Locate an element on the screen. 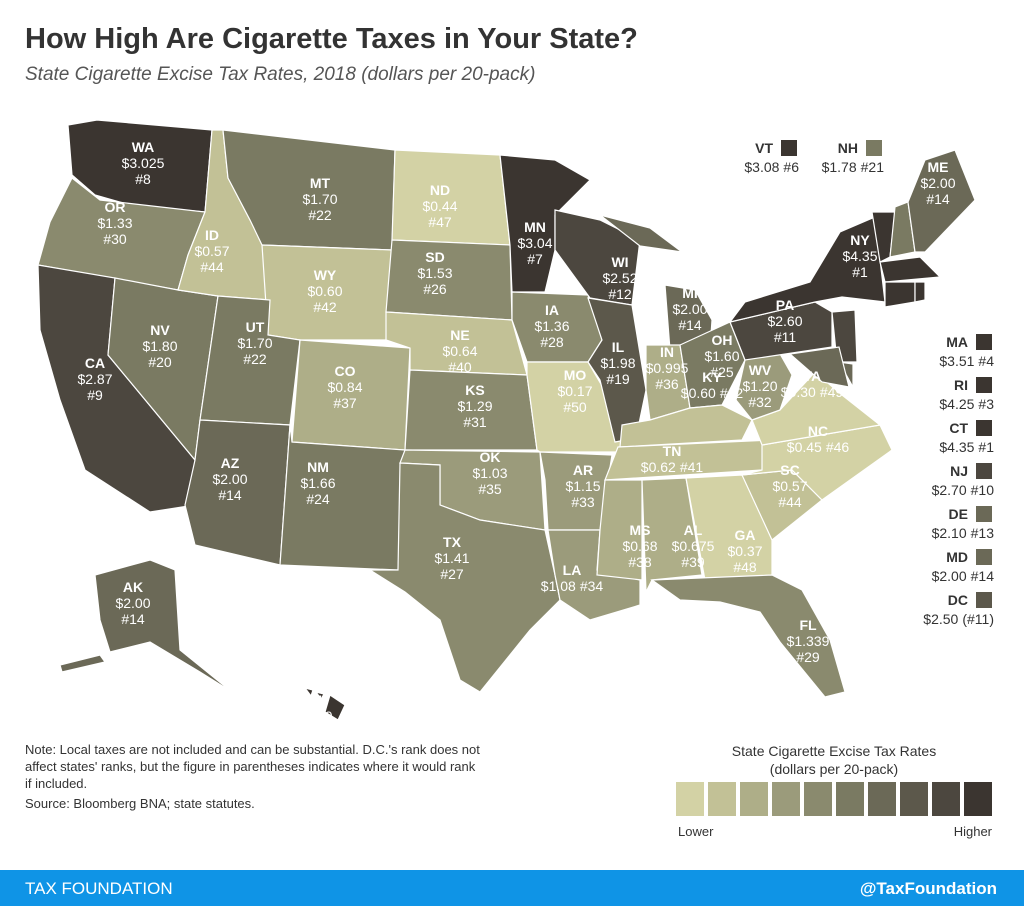 The width and height of the screenshot is (1024, 906). state-rank: #41 is located at coordinates (692, 467).